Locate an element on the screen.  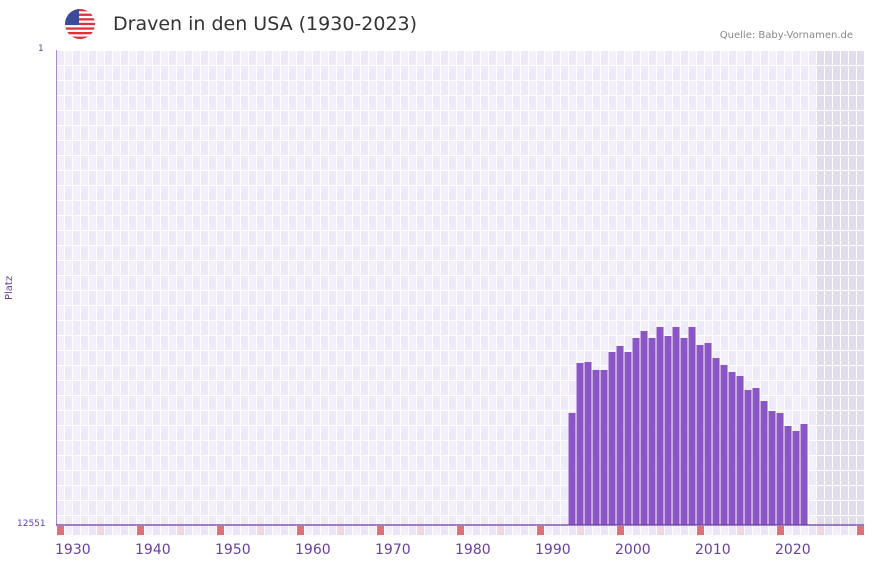
bar-1996 is located at coordinates (604, 447).